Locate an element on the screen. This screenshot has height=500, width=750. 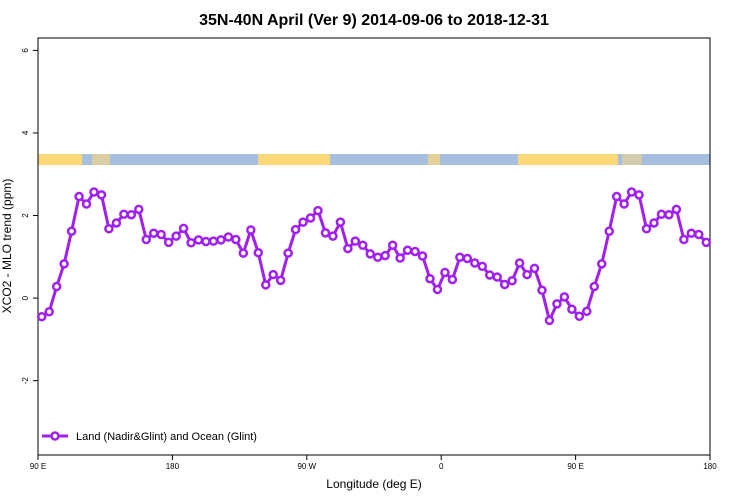
y-tick-label: -2 is located at coordinates (25, 381).